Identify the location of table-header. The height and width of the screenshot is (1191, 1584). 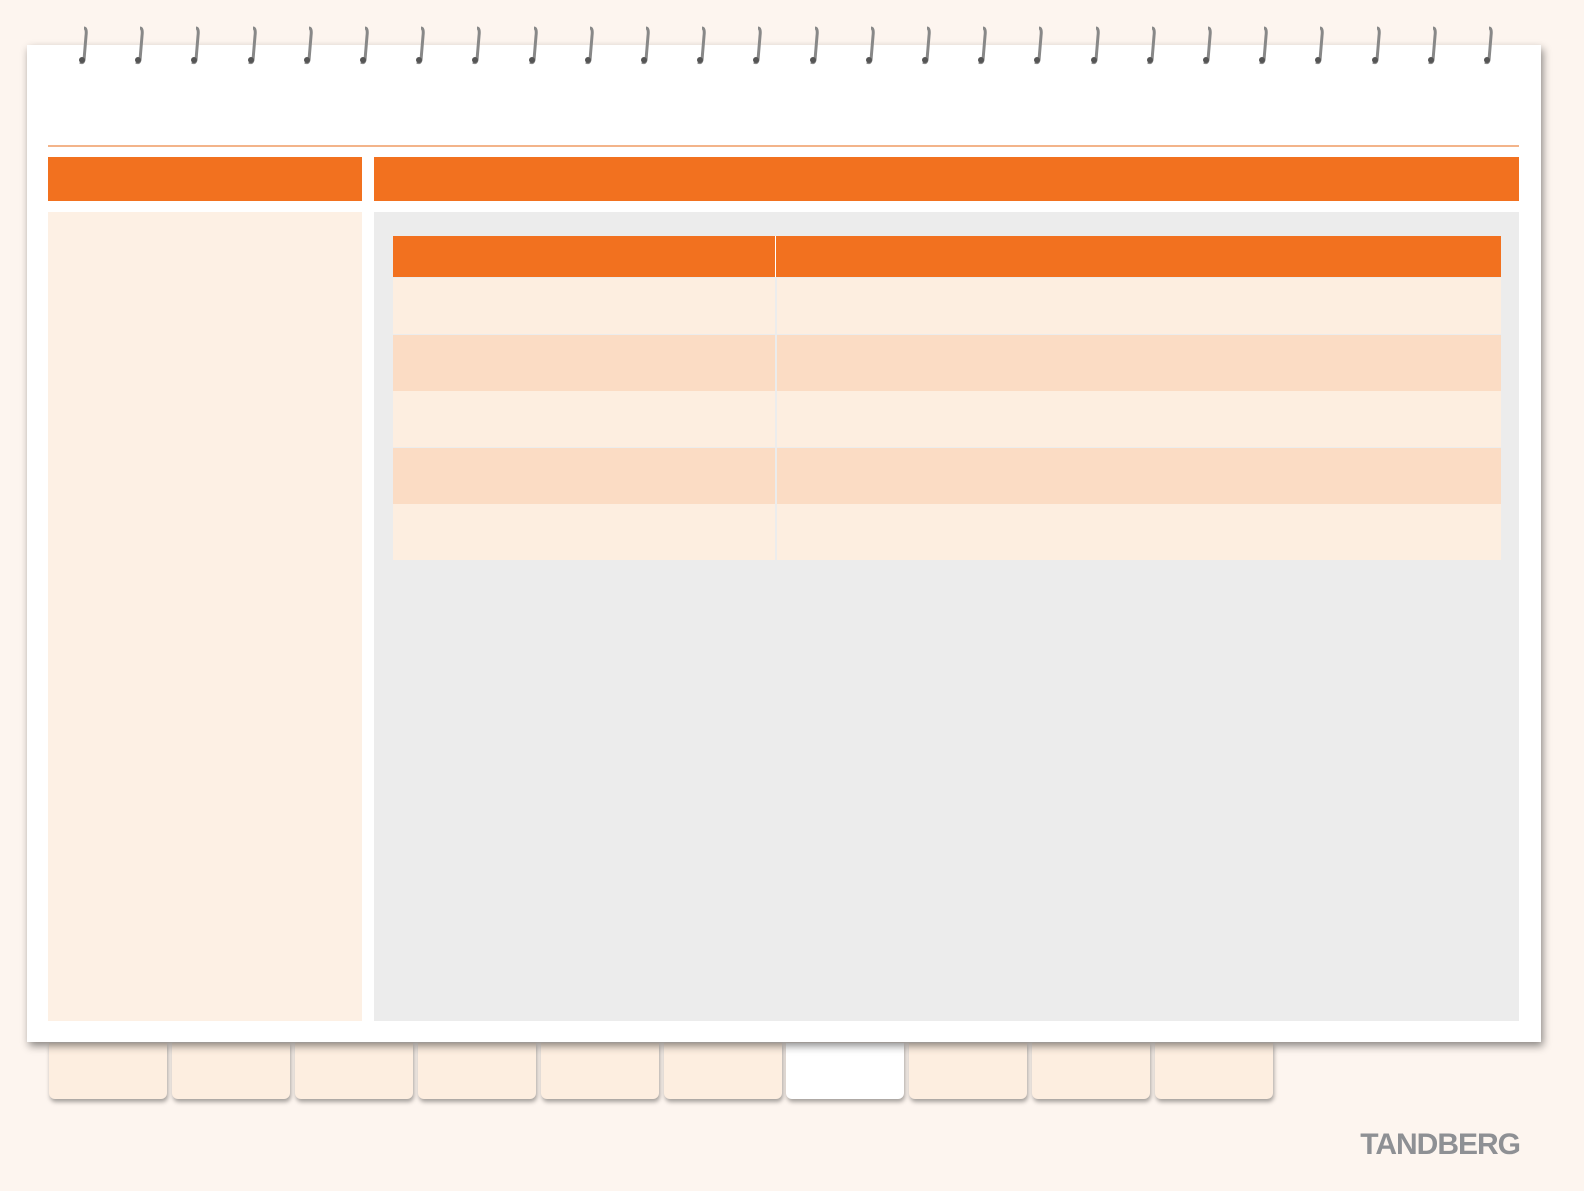
(947, 256).